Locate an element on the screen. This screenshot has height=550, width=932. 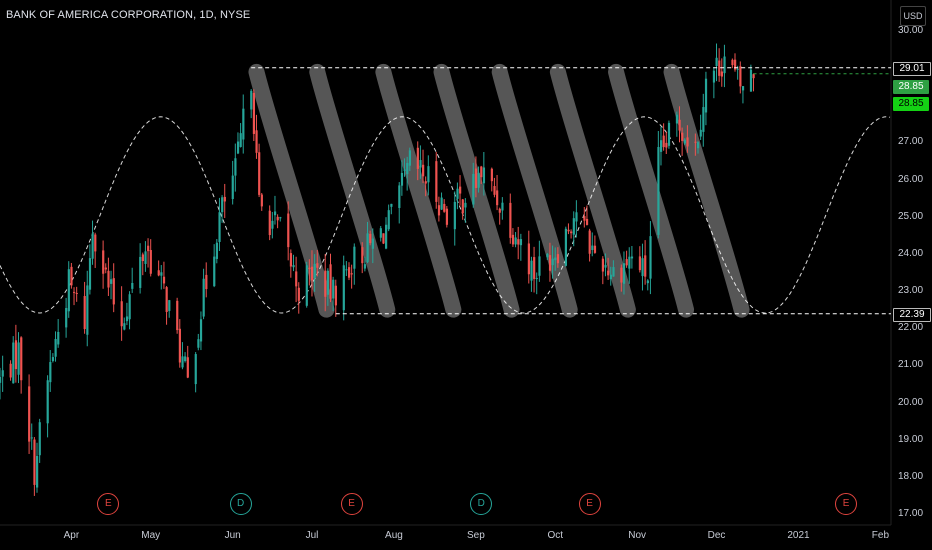
price-tick-label: 21.00 is located at coordinates (911, 365).